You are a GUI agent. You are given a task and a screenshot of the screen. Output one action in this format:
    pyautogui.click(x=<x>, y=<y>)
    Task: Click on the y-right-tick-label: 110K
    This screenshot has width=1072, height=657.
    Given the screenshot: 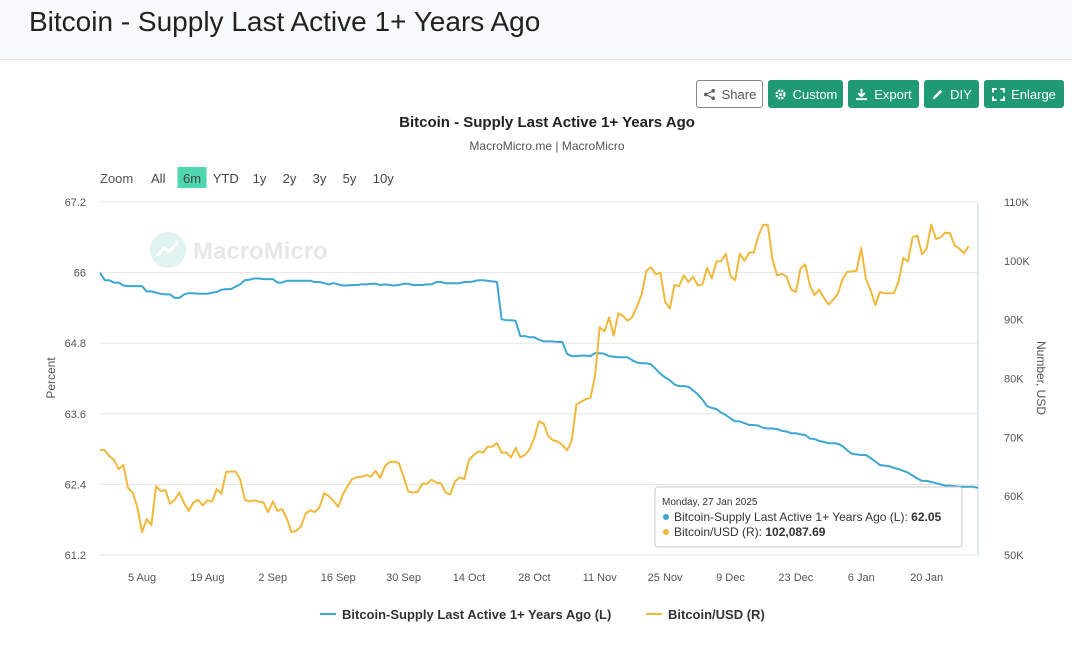 What is the action you would take?
    pyautogui.click(x=1017, y=203)
    